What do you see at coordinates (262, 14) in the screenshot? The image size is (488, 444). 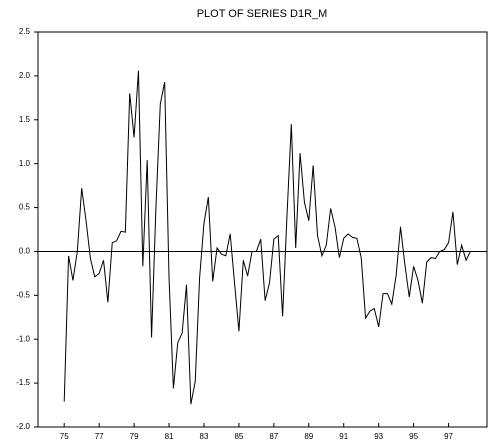 I see `chart-title: PLOT OF SERIES D1R_M` at bounding box center [262, 14].